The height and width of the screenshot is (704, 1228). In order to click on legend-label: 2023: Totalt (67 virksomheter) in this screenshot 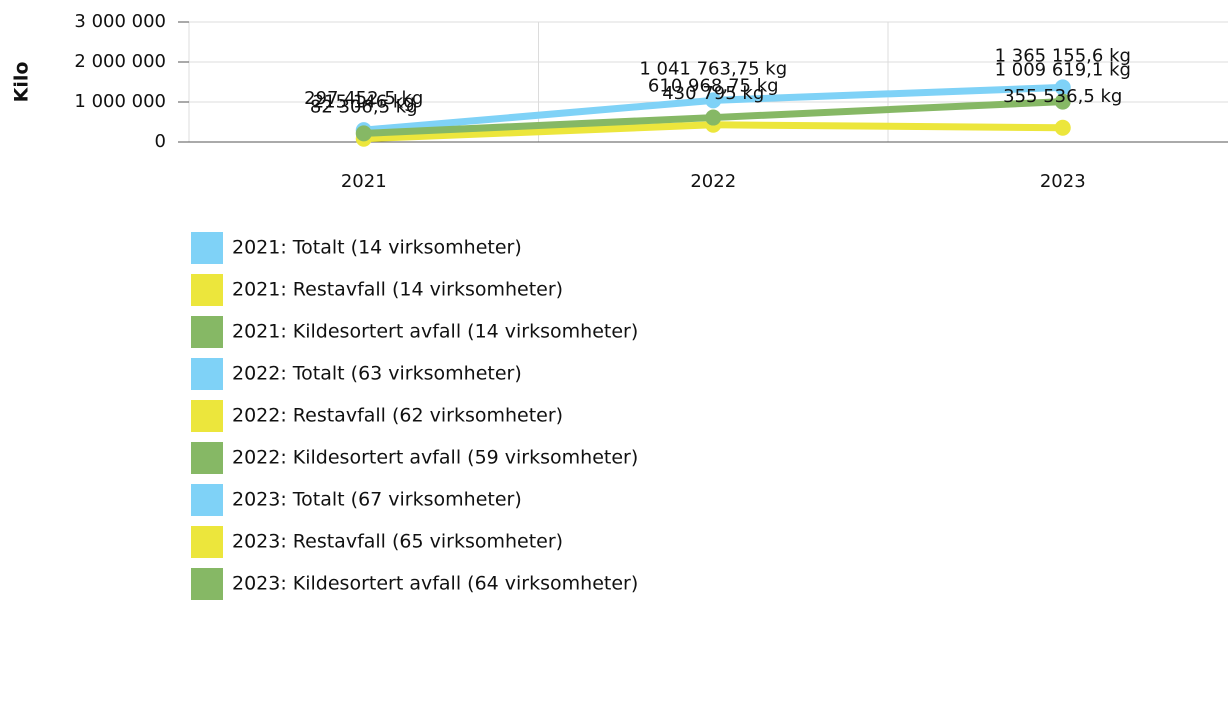, I will do `click(377, 500)`.